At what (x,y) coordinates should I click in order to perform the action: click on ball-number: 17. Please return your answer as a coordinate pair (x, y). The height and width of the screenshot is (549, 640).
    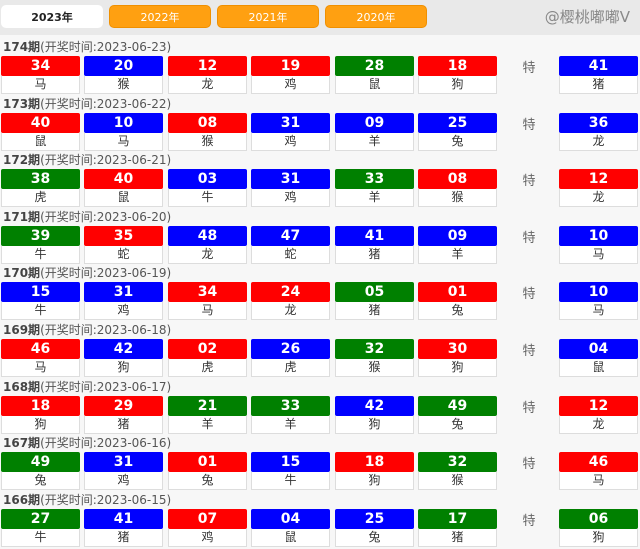
    Looking at the image, I should click on (457, 518).